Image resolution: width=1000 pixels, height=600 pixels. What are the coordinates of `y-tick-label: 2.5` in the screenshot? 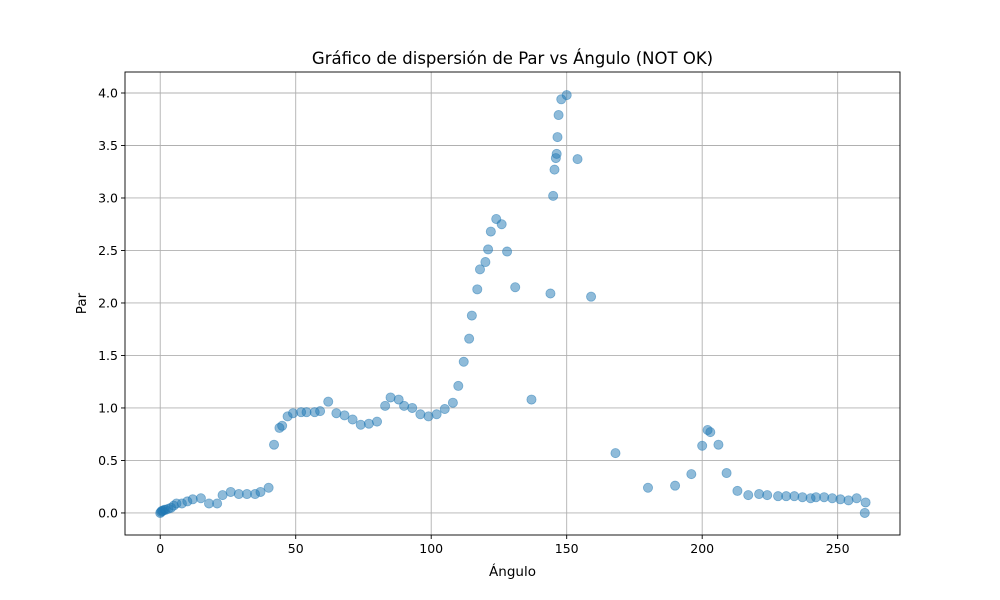 It's located at (108, 250).